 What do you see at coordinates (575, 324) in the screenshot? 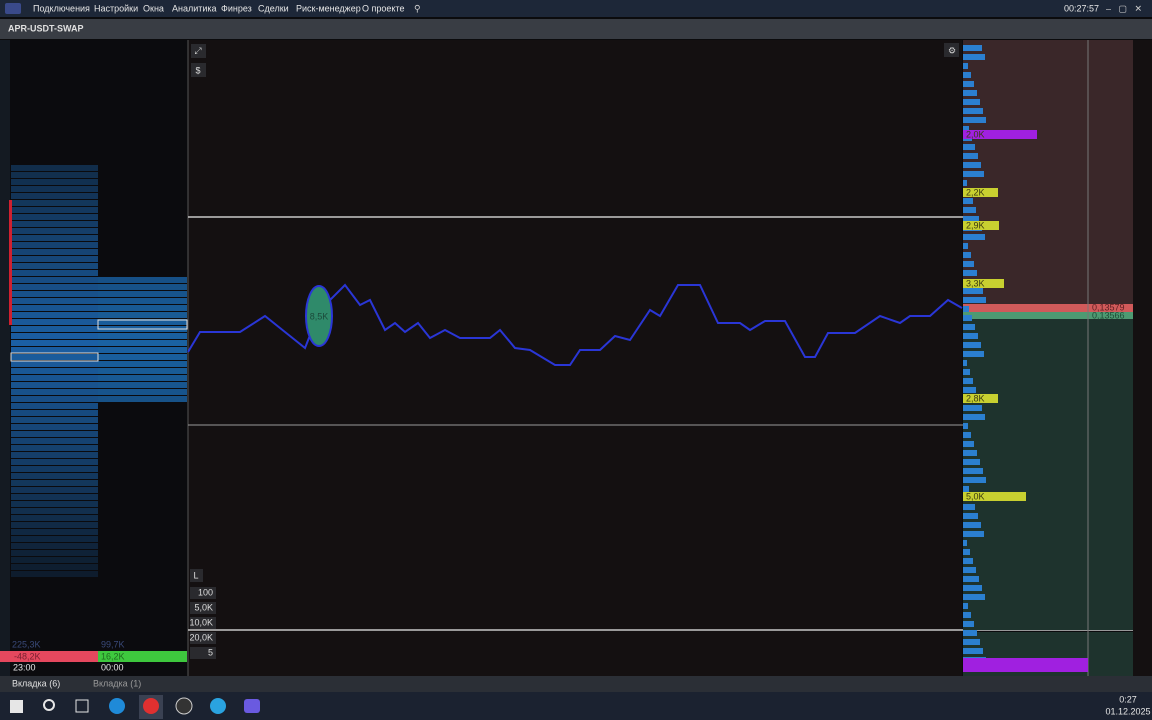
I see `price-line` at bounding box center [575, 324].